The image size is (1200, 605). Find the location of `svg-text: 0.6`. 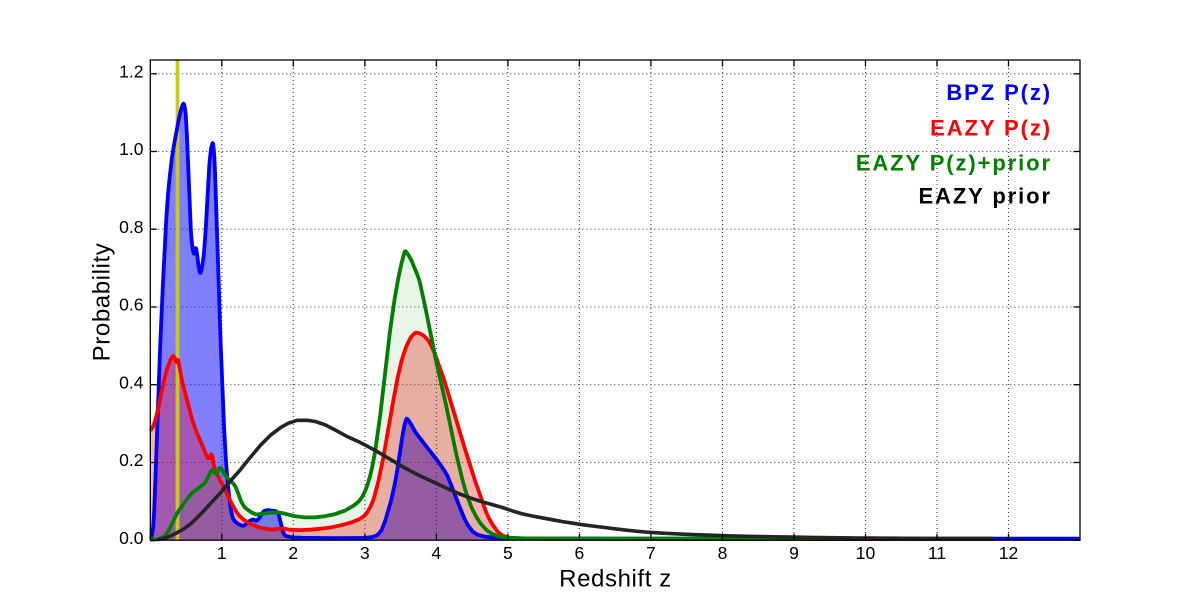

svg-text: 0.6 is located at coordinates (131, 305).